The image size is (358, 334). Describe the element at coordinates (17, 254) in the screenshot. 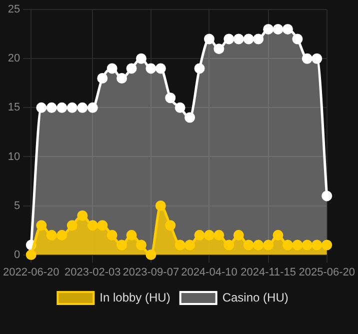

I see `y-tick-label: 0` at that location.